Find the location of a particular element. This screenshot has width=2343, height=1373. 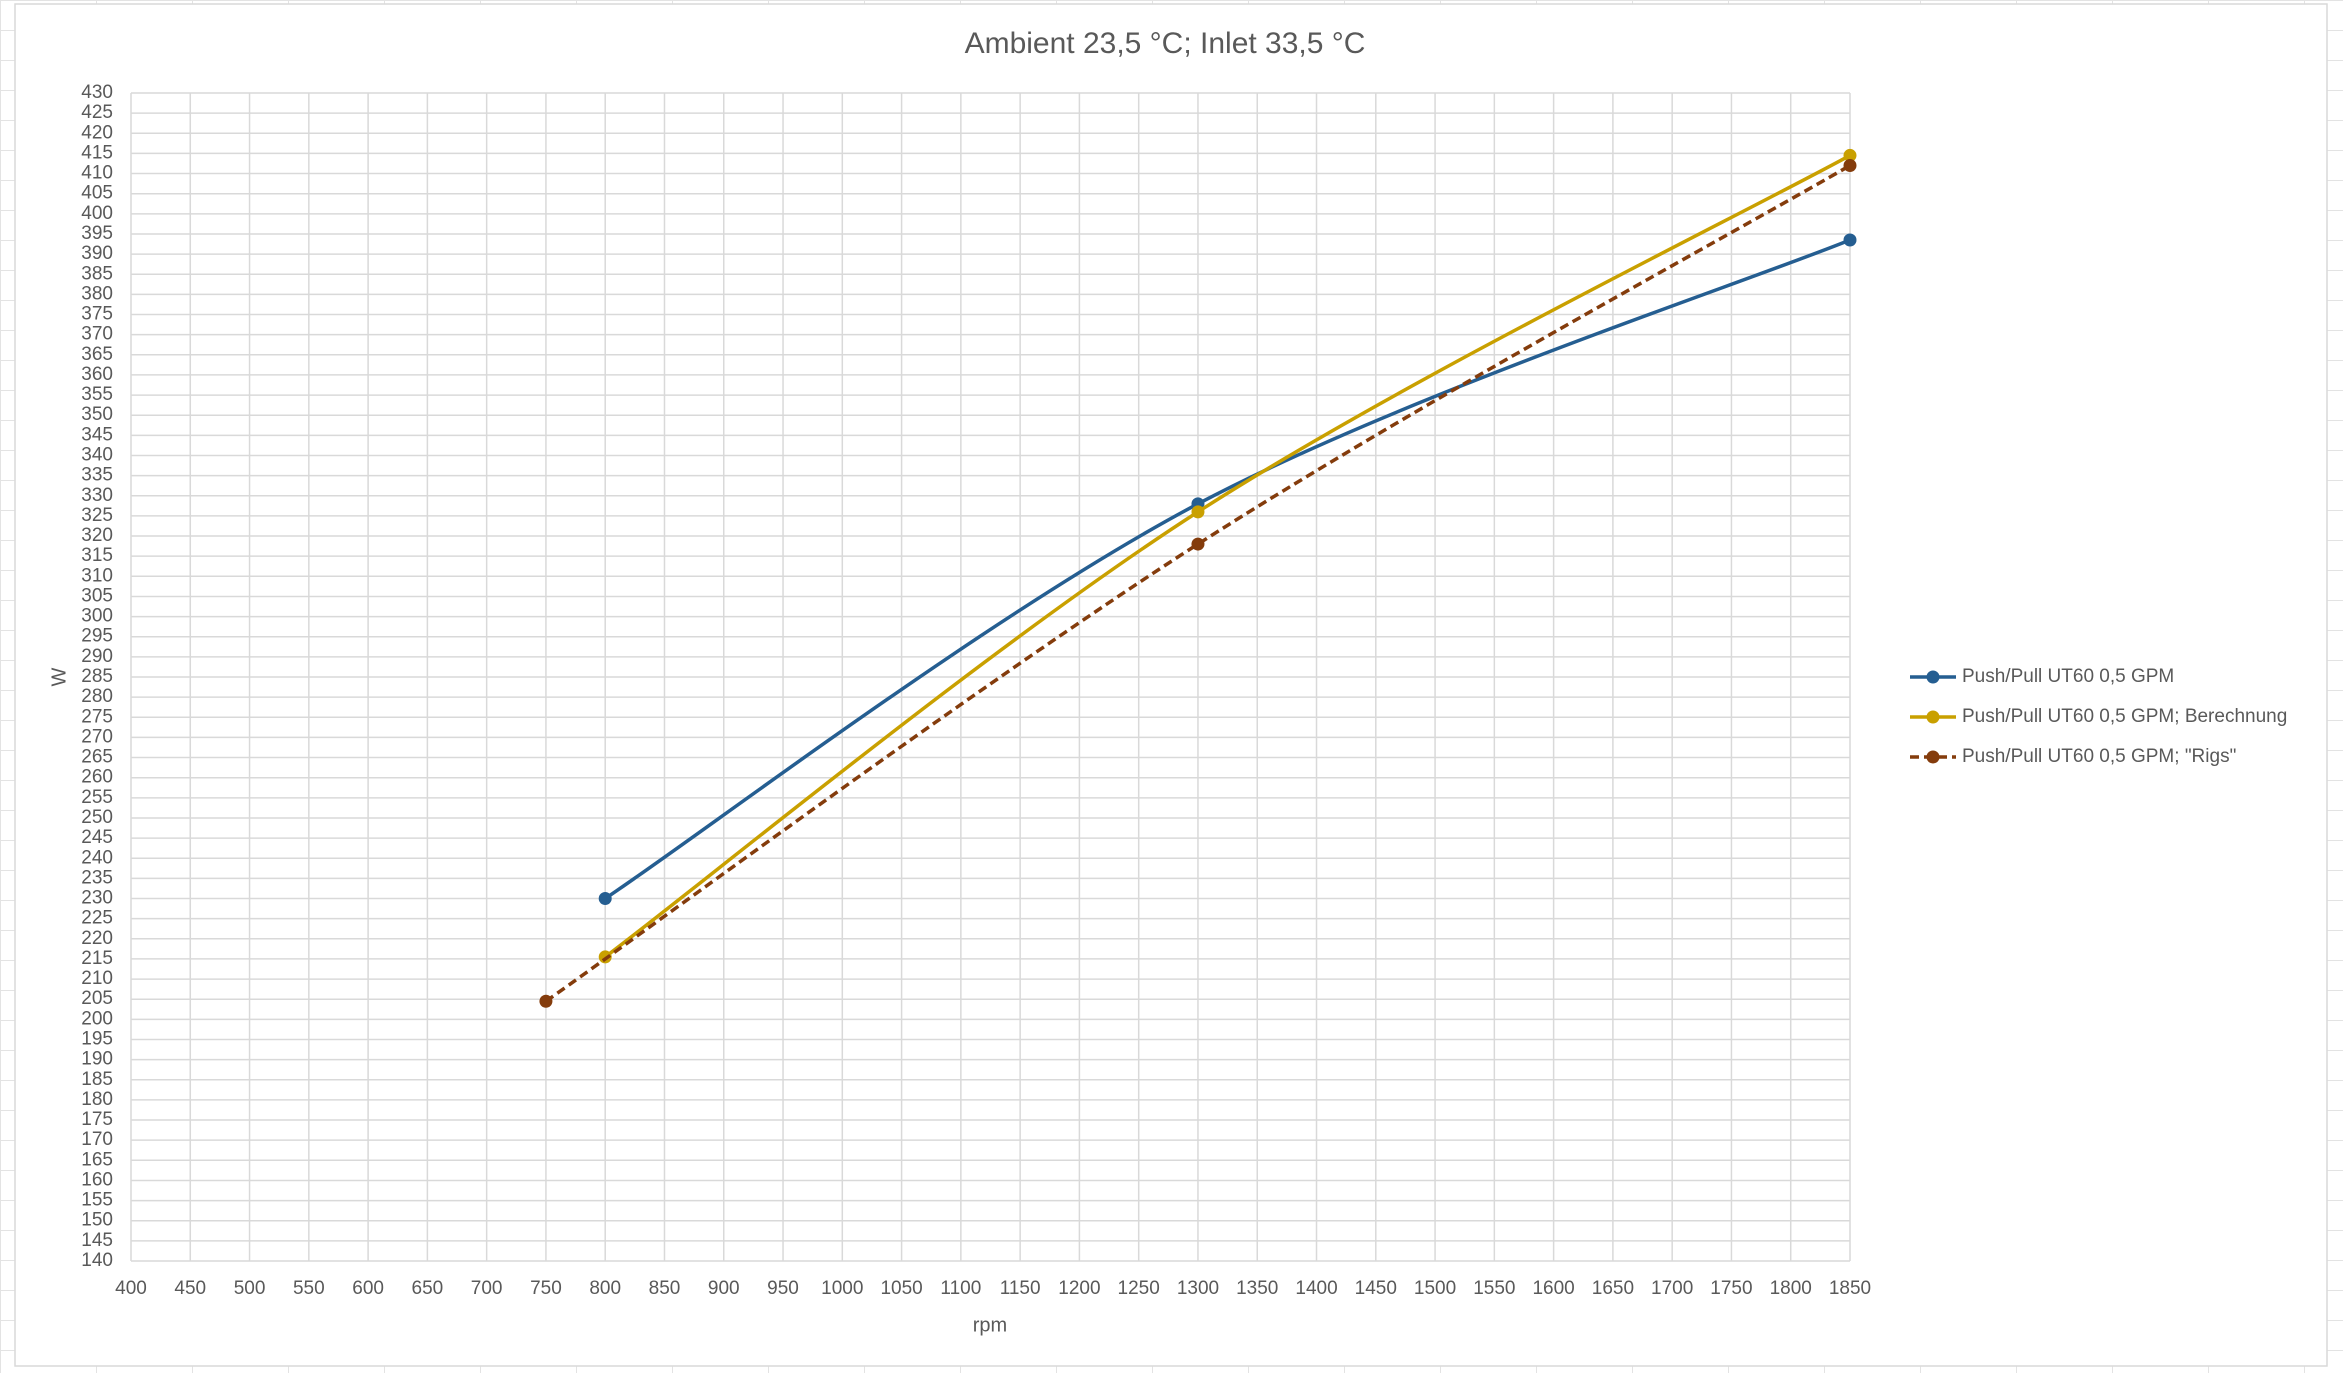

y-tick-label: 335 is located at coordinates (97, 475).